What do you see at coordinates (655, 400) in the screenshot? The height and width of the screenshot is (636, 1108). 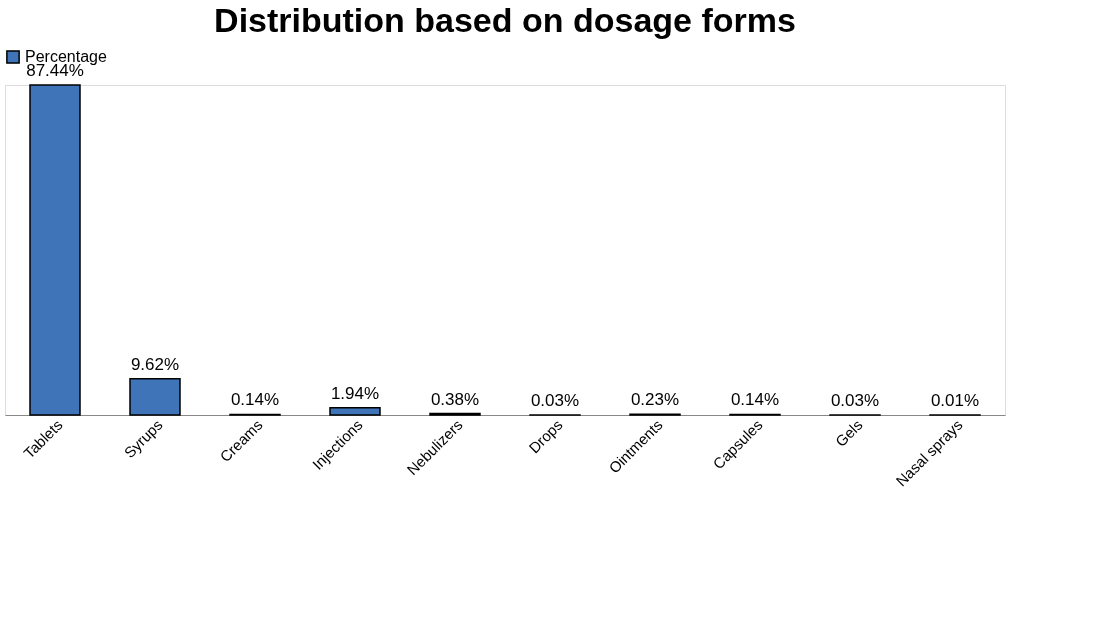 I see `data-label: 0.23%` at bounding box center [655, 400].